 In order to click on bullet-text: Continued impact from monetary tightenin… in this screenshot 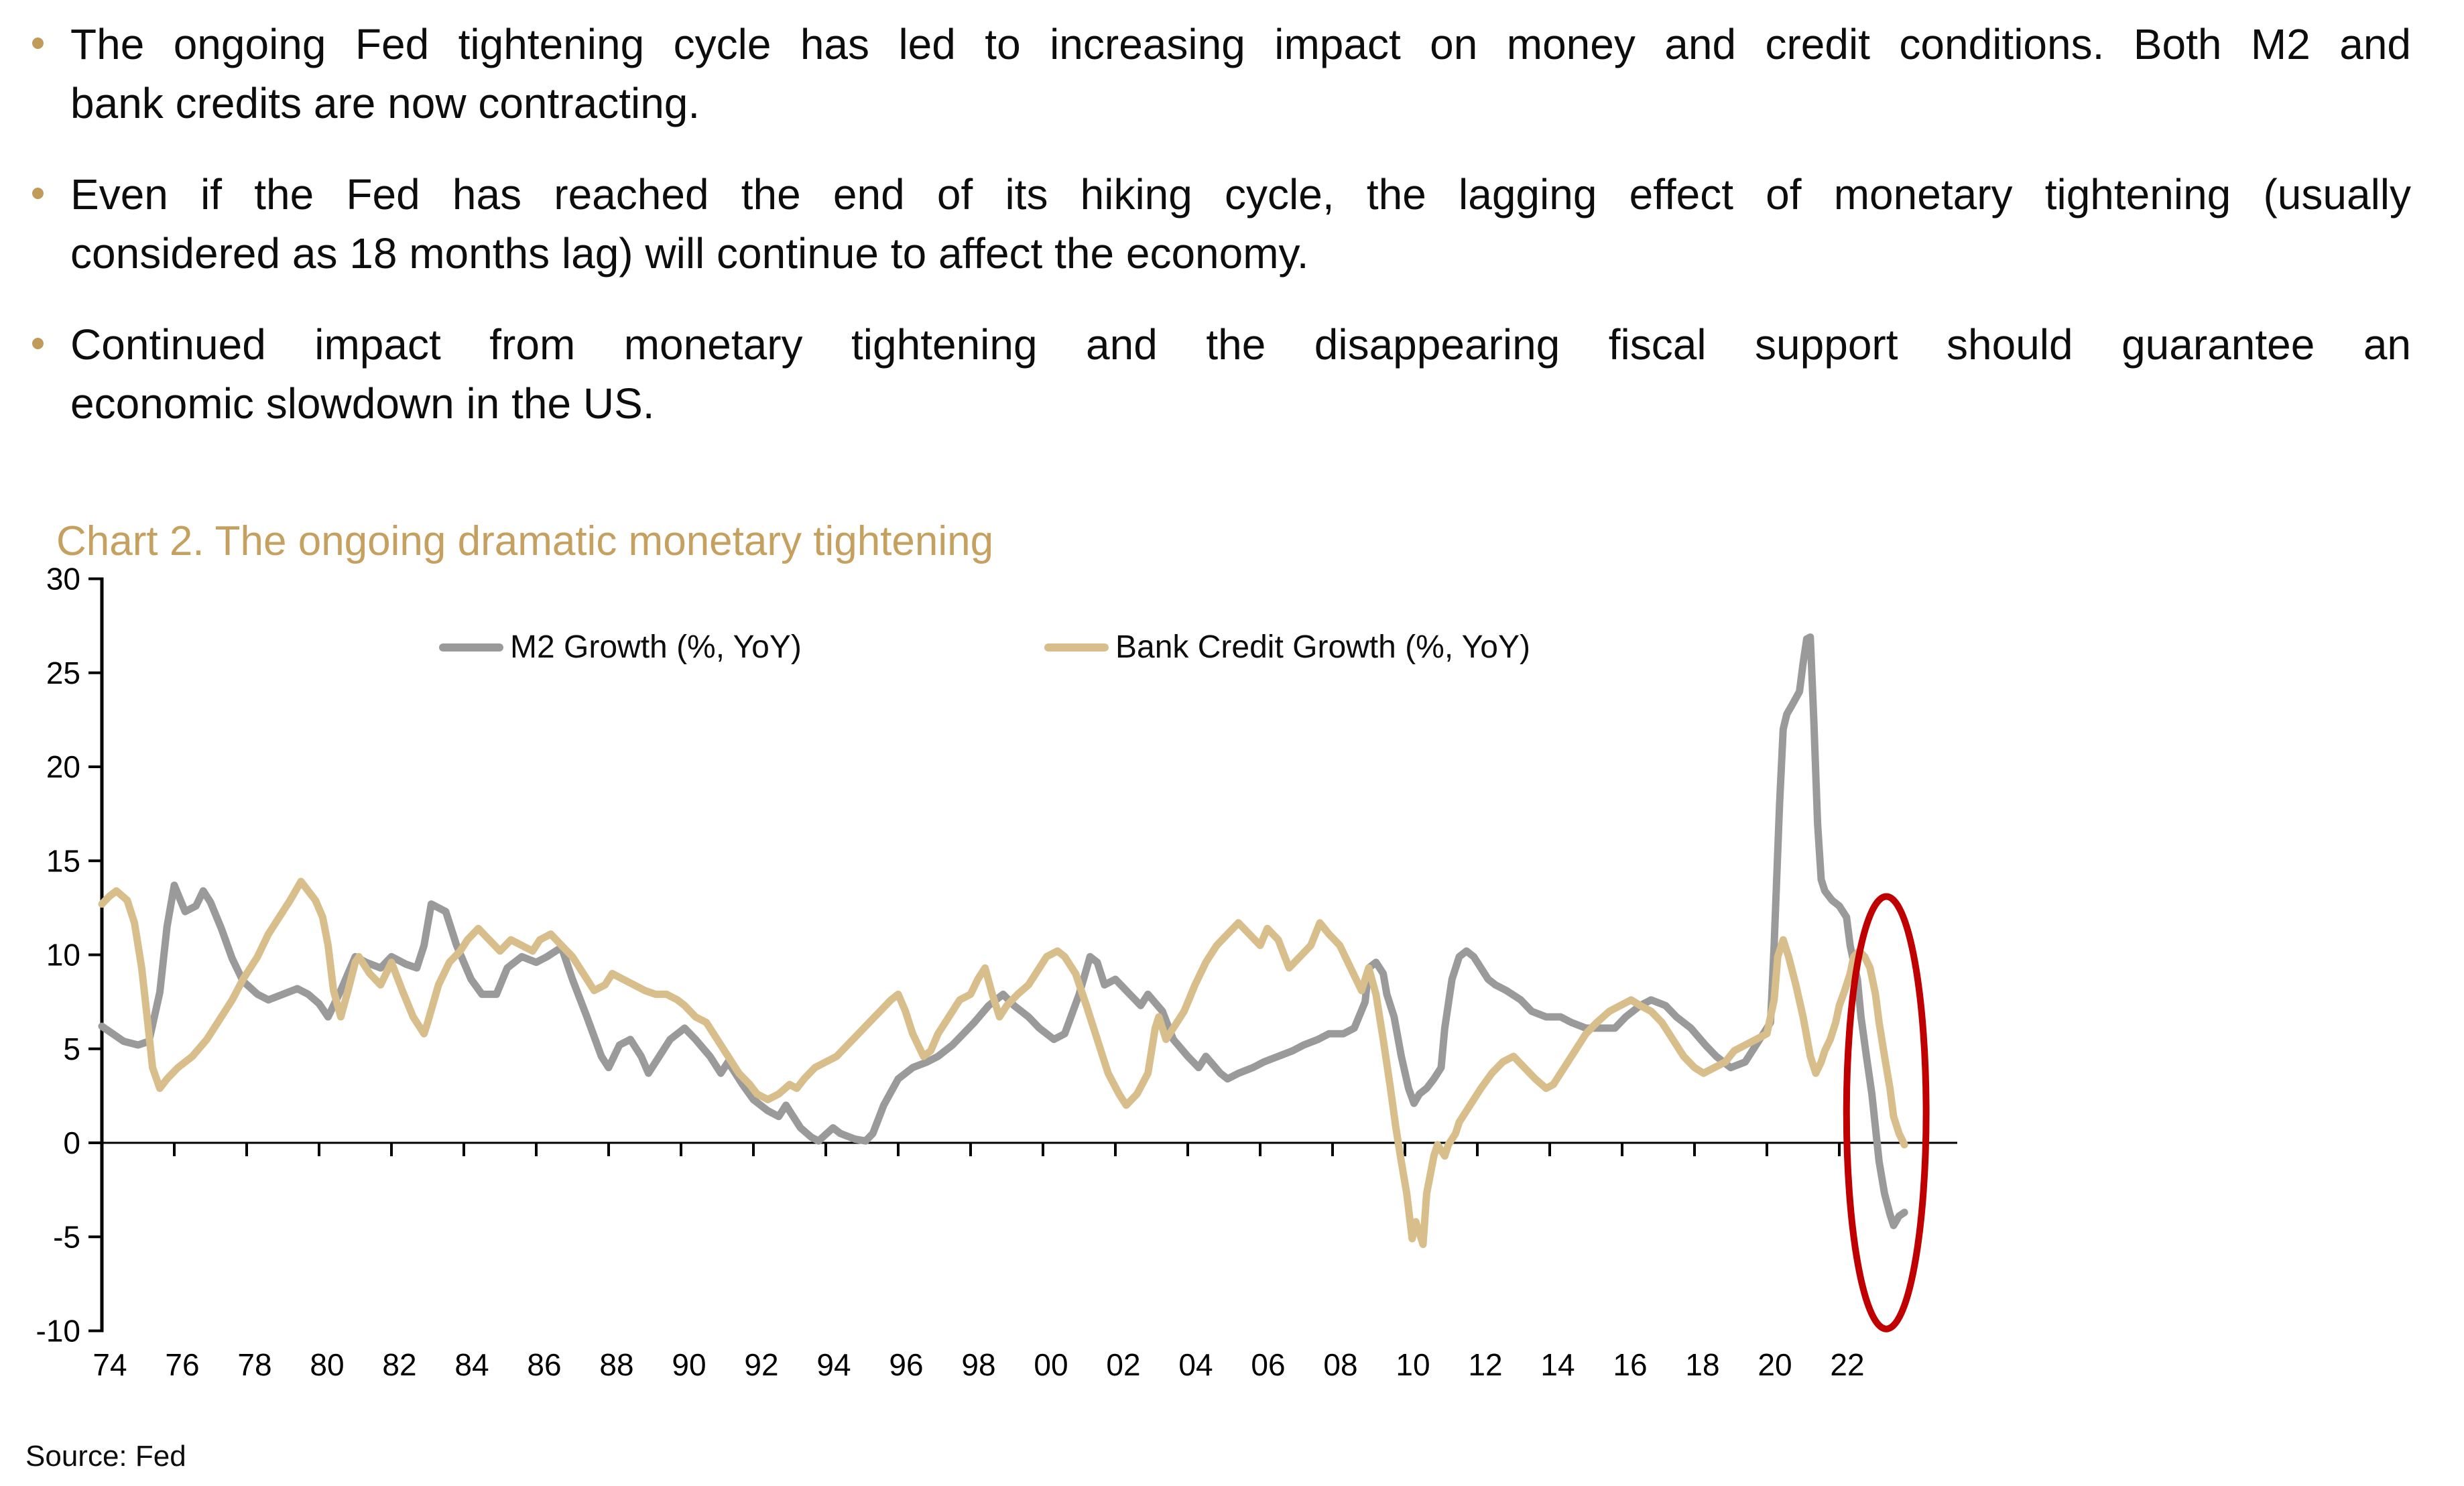, I will do `click(1240, 374)`.